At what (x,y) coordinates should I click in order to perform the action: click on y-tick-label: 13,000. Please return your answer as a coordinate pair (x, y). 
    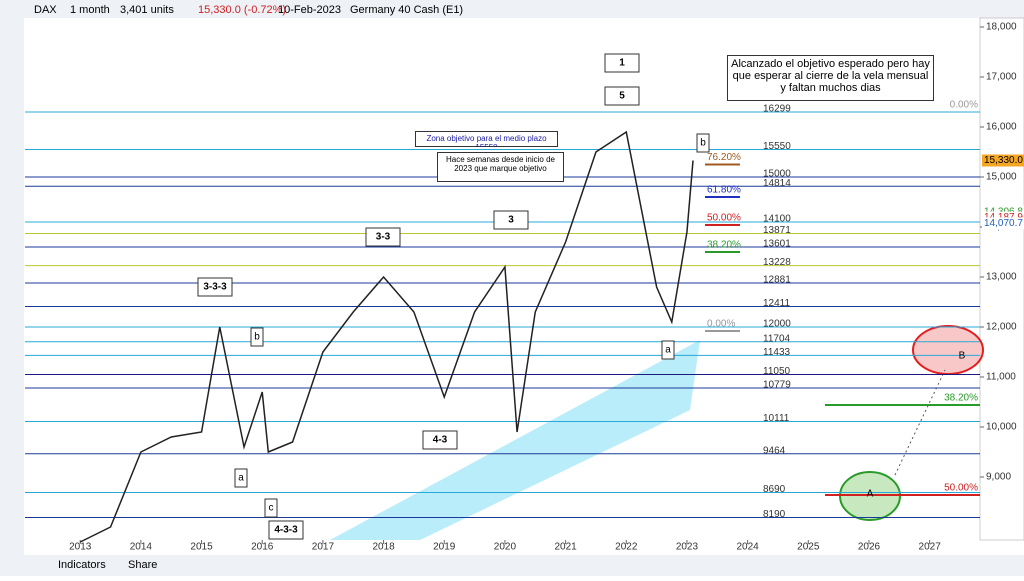
    Looking at the image, I should click on (1001, 277).